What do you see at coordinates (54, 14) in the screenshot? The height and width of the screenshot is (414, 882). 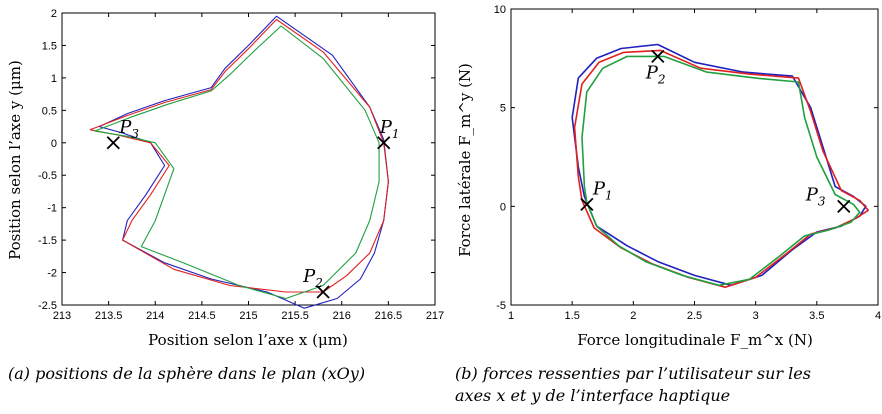 I see `y-tick-label: 2` at bounding box center [54, 14].